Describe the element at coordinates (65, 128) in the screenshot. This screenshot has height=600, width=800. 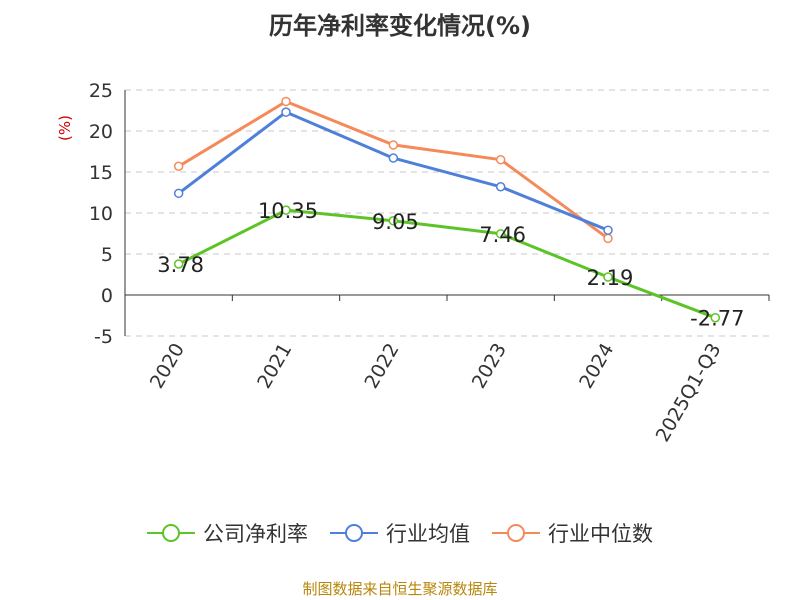
I see `y-axis-unit: (%)` at that location.